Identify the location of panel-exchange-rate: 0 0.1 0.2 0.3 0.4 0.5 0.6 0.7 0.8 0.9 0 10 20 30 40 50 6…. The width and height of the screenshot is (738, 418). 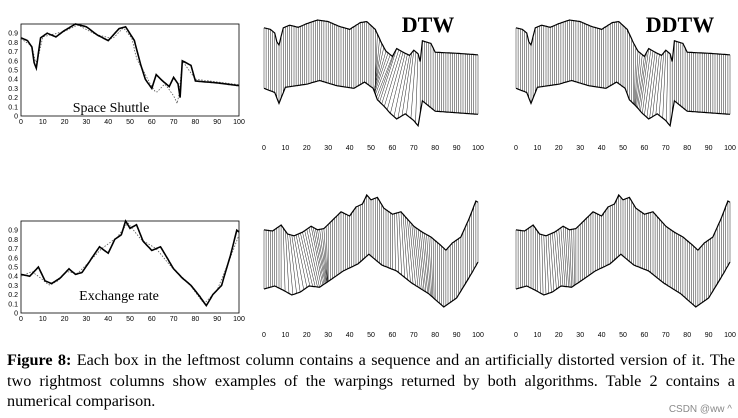
(124, 270).